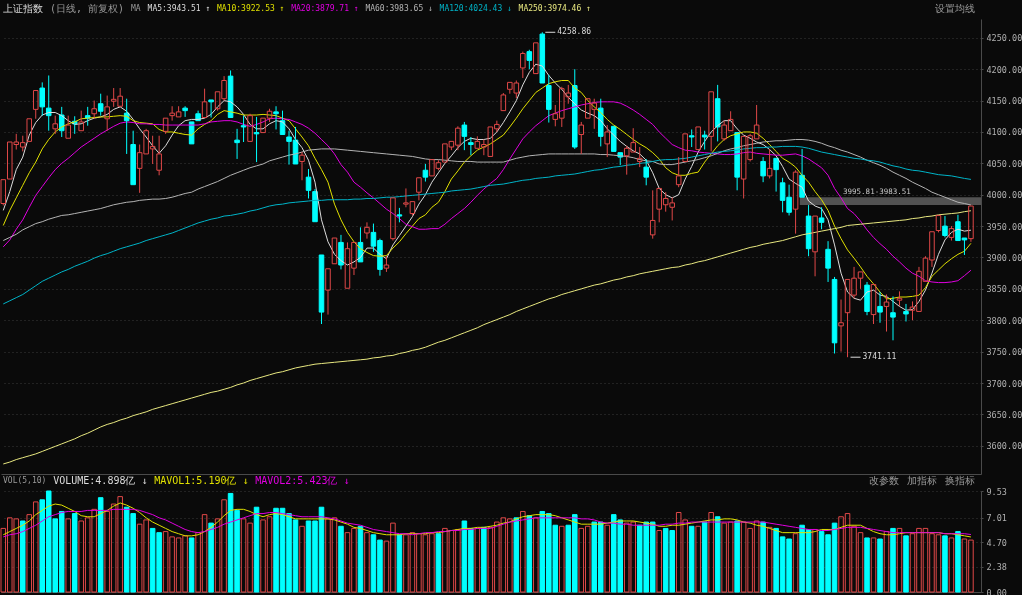  I want to click on text: MAVOL1:5.190亿 ↓, so click(201, 480).